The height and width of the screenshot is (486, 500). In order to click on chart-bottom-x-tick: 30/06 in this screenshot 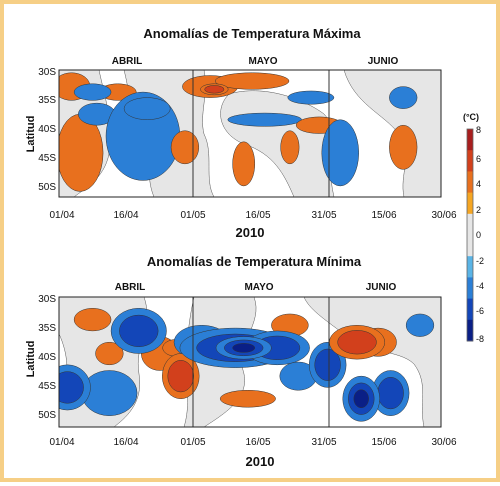, I will do `click(443, 442)`.